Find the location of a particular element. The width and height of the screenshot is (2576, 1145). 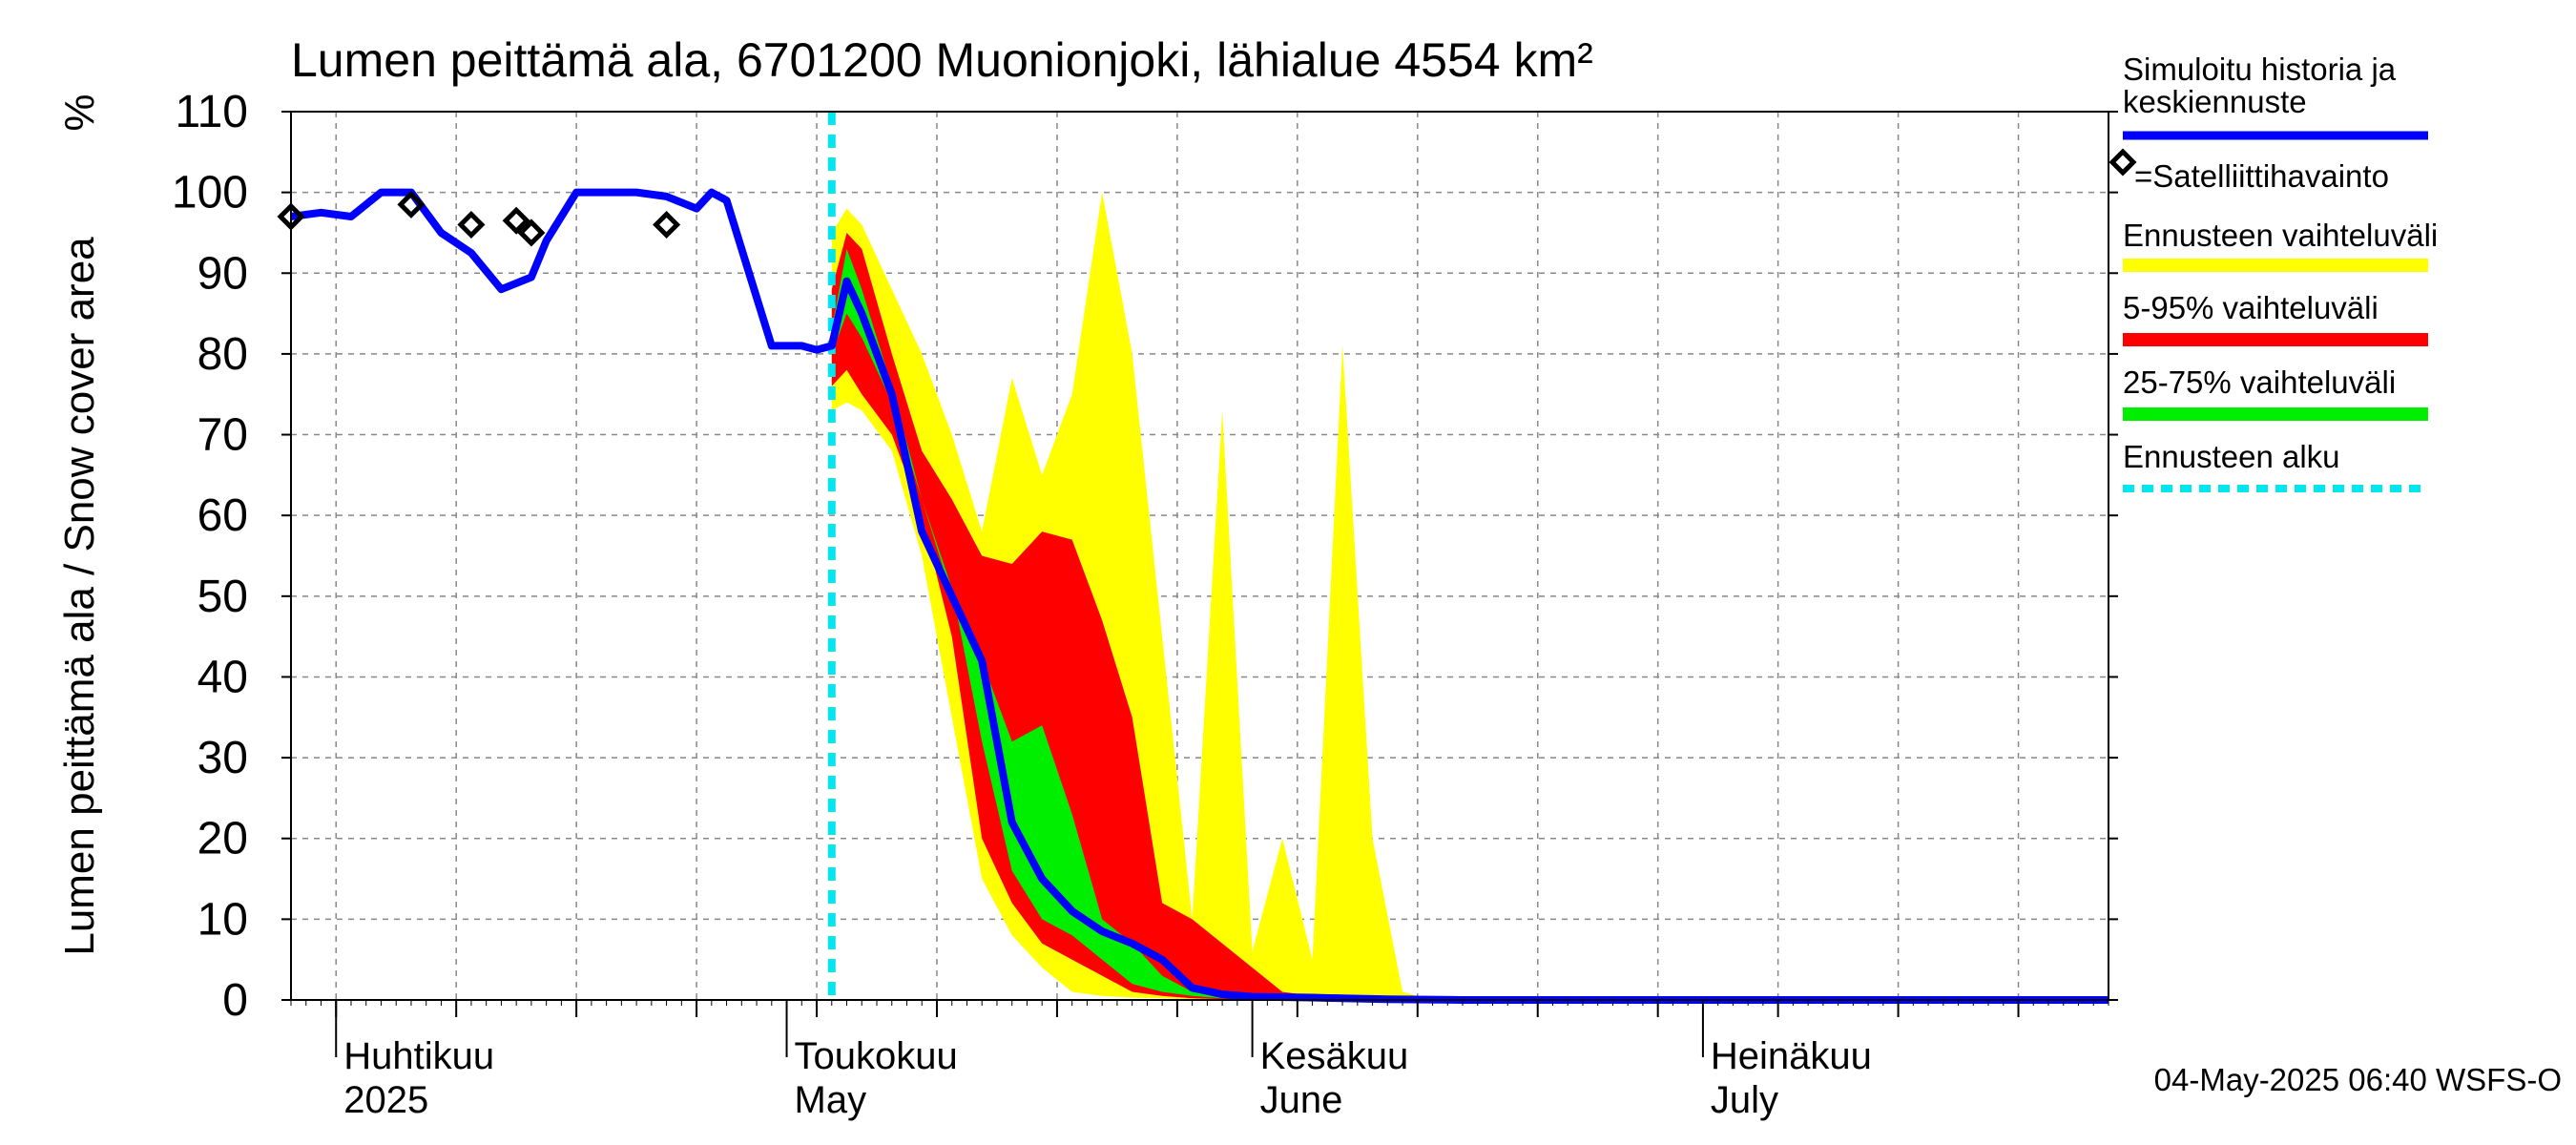

legend-label-forecast-start: Ennusteen alku is located at coordinates (2231, 457).